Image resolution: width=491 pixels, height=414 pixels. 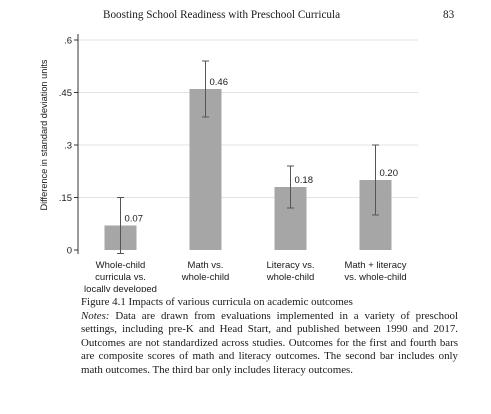 What do you see at coordinates (449, 15) in the screenshot?
I see `page-number: 83` at bounding box center [449, 15].